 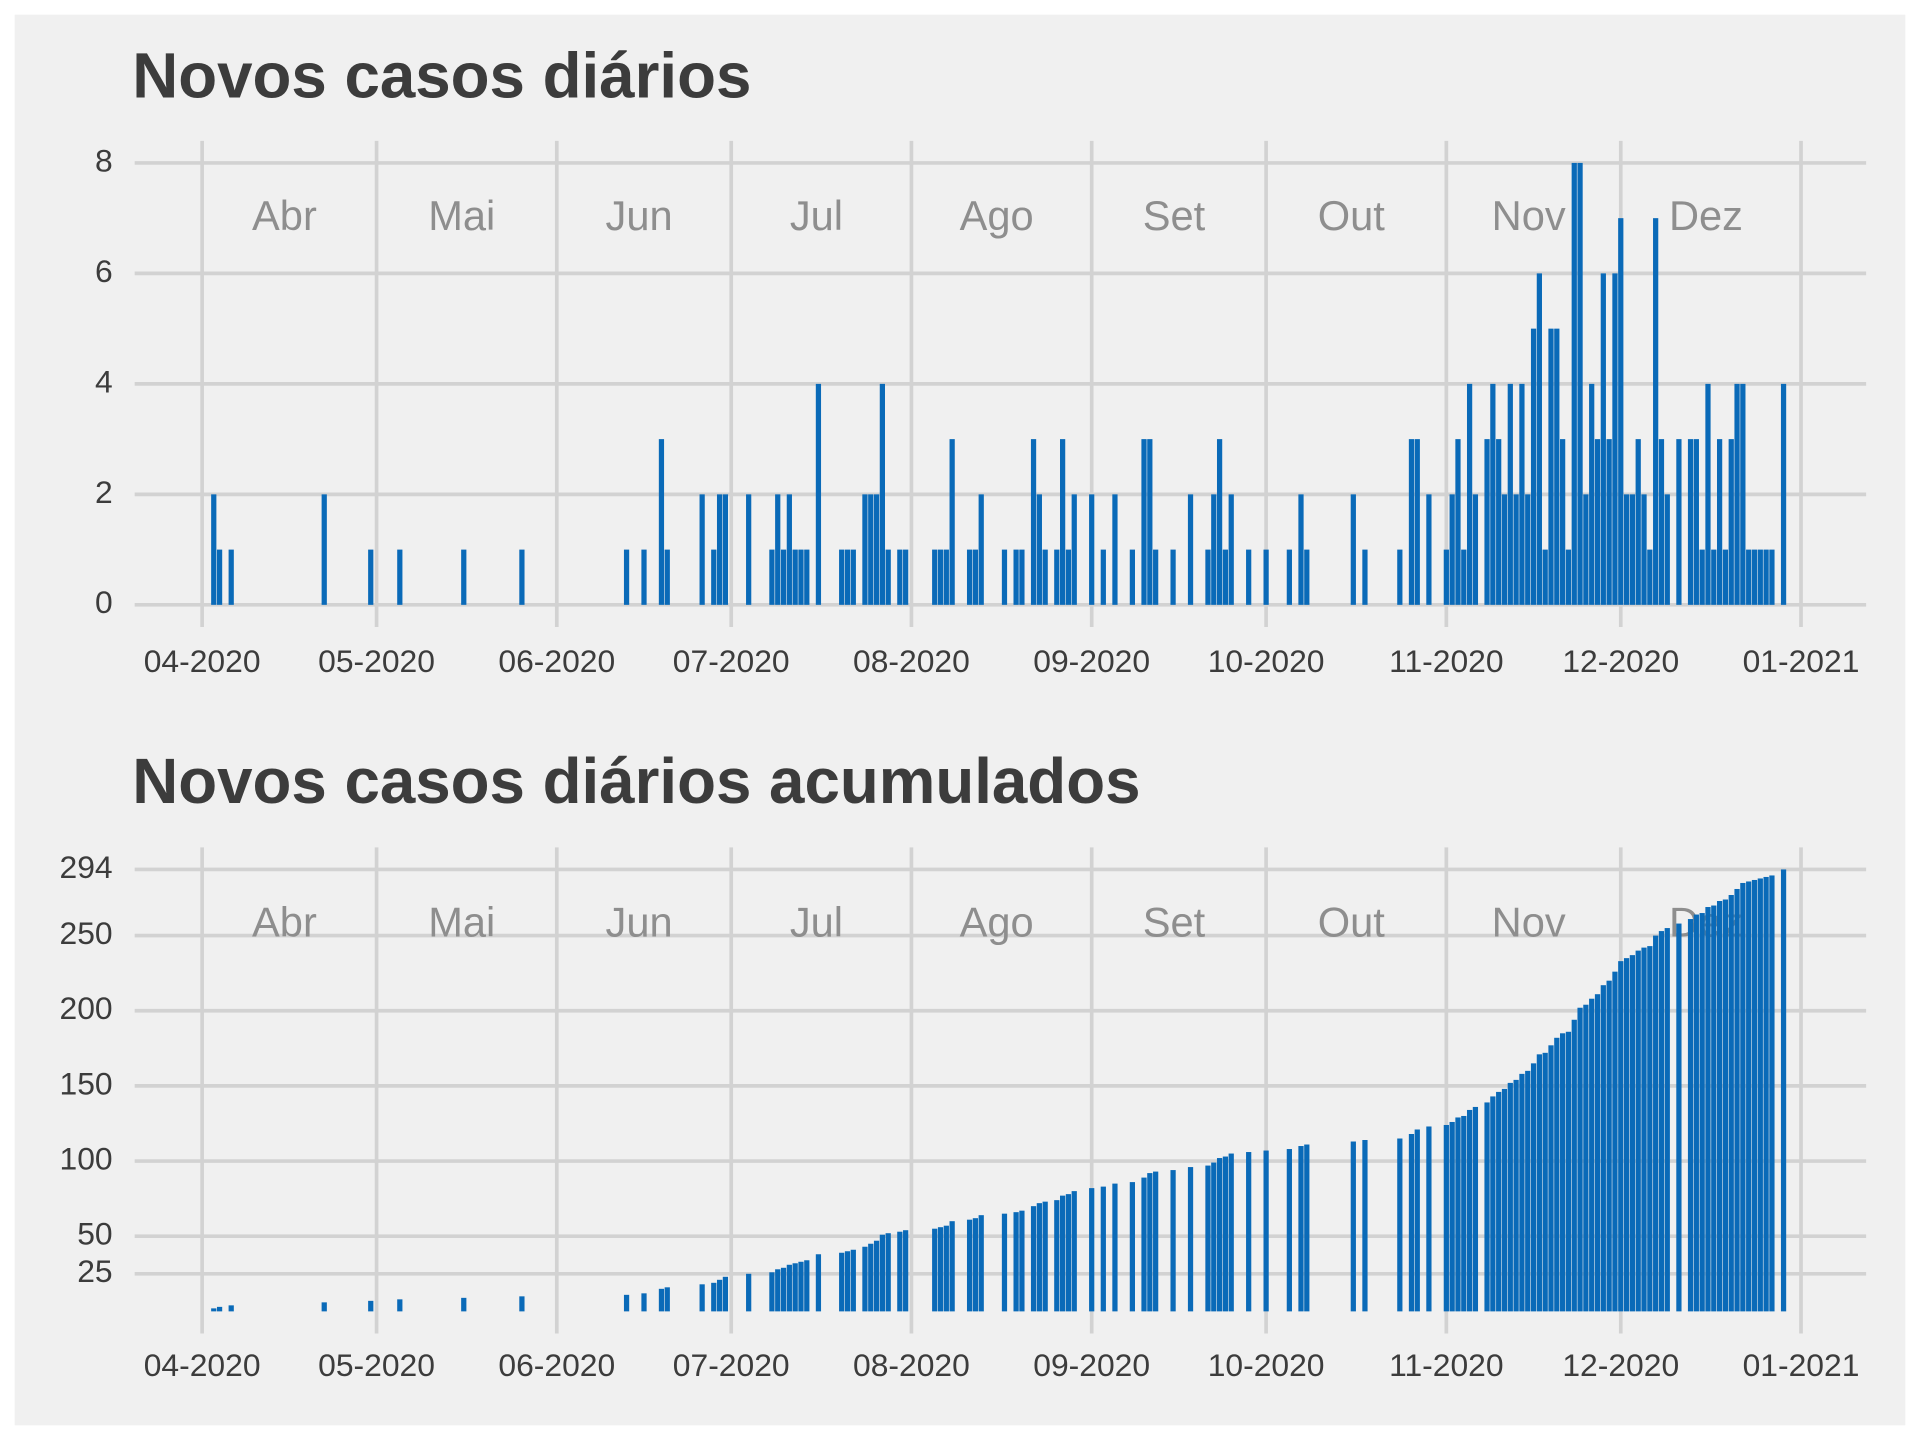 I want to click on x-tick-label: 06-2020, so click(x=556, y=661).